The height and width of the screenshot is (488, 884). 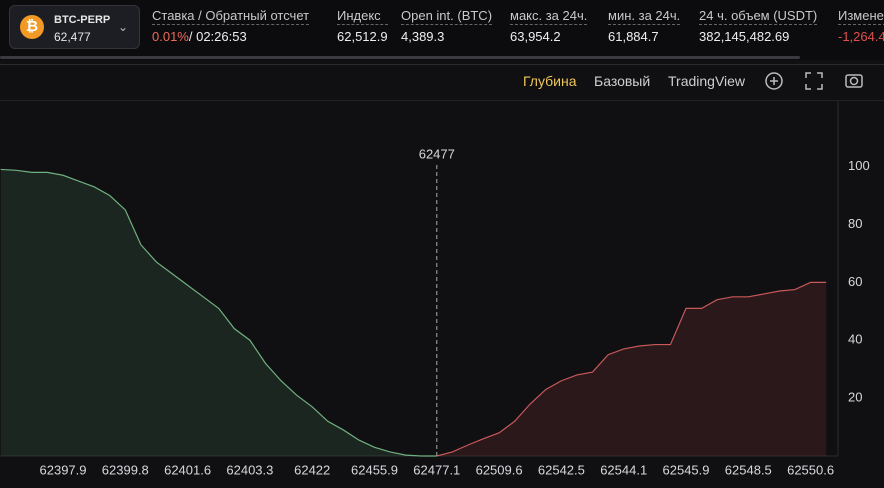 I want to click on symbol-selector: ₿ BTC-PERP 62,477 ⌄, so click(x=74, y=27).